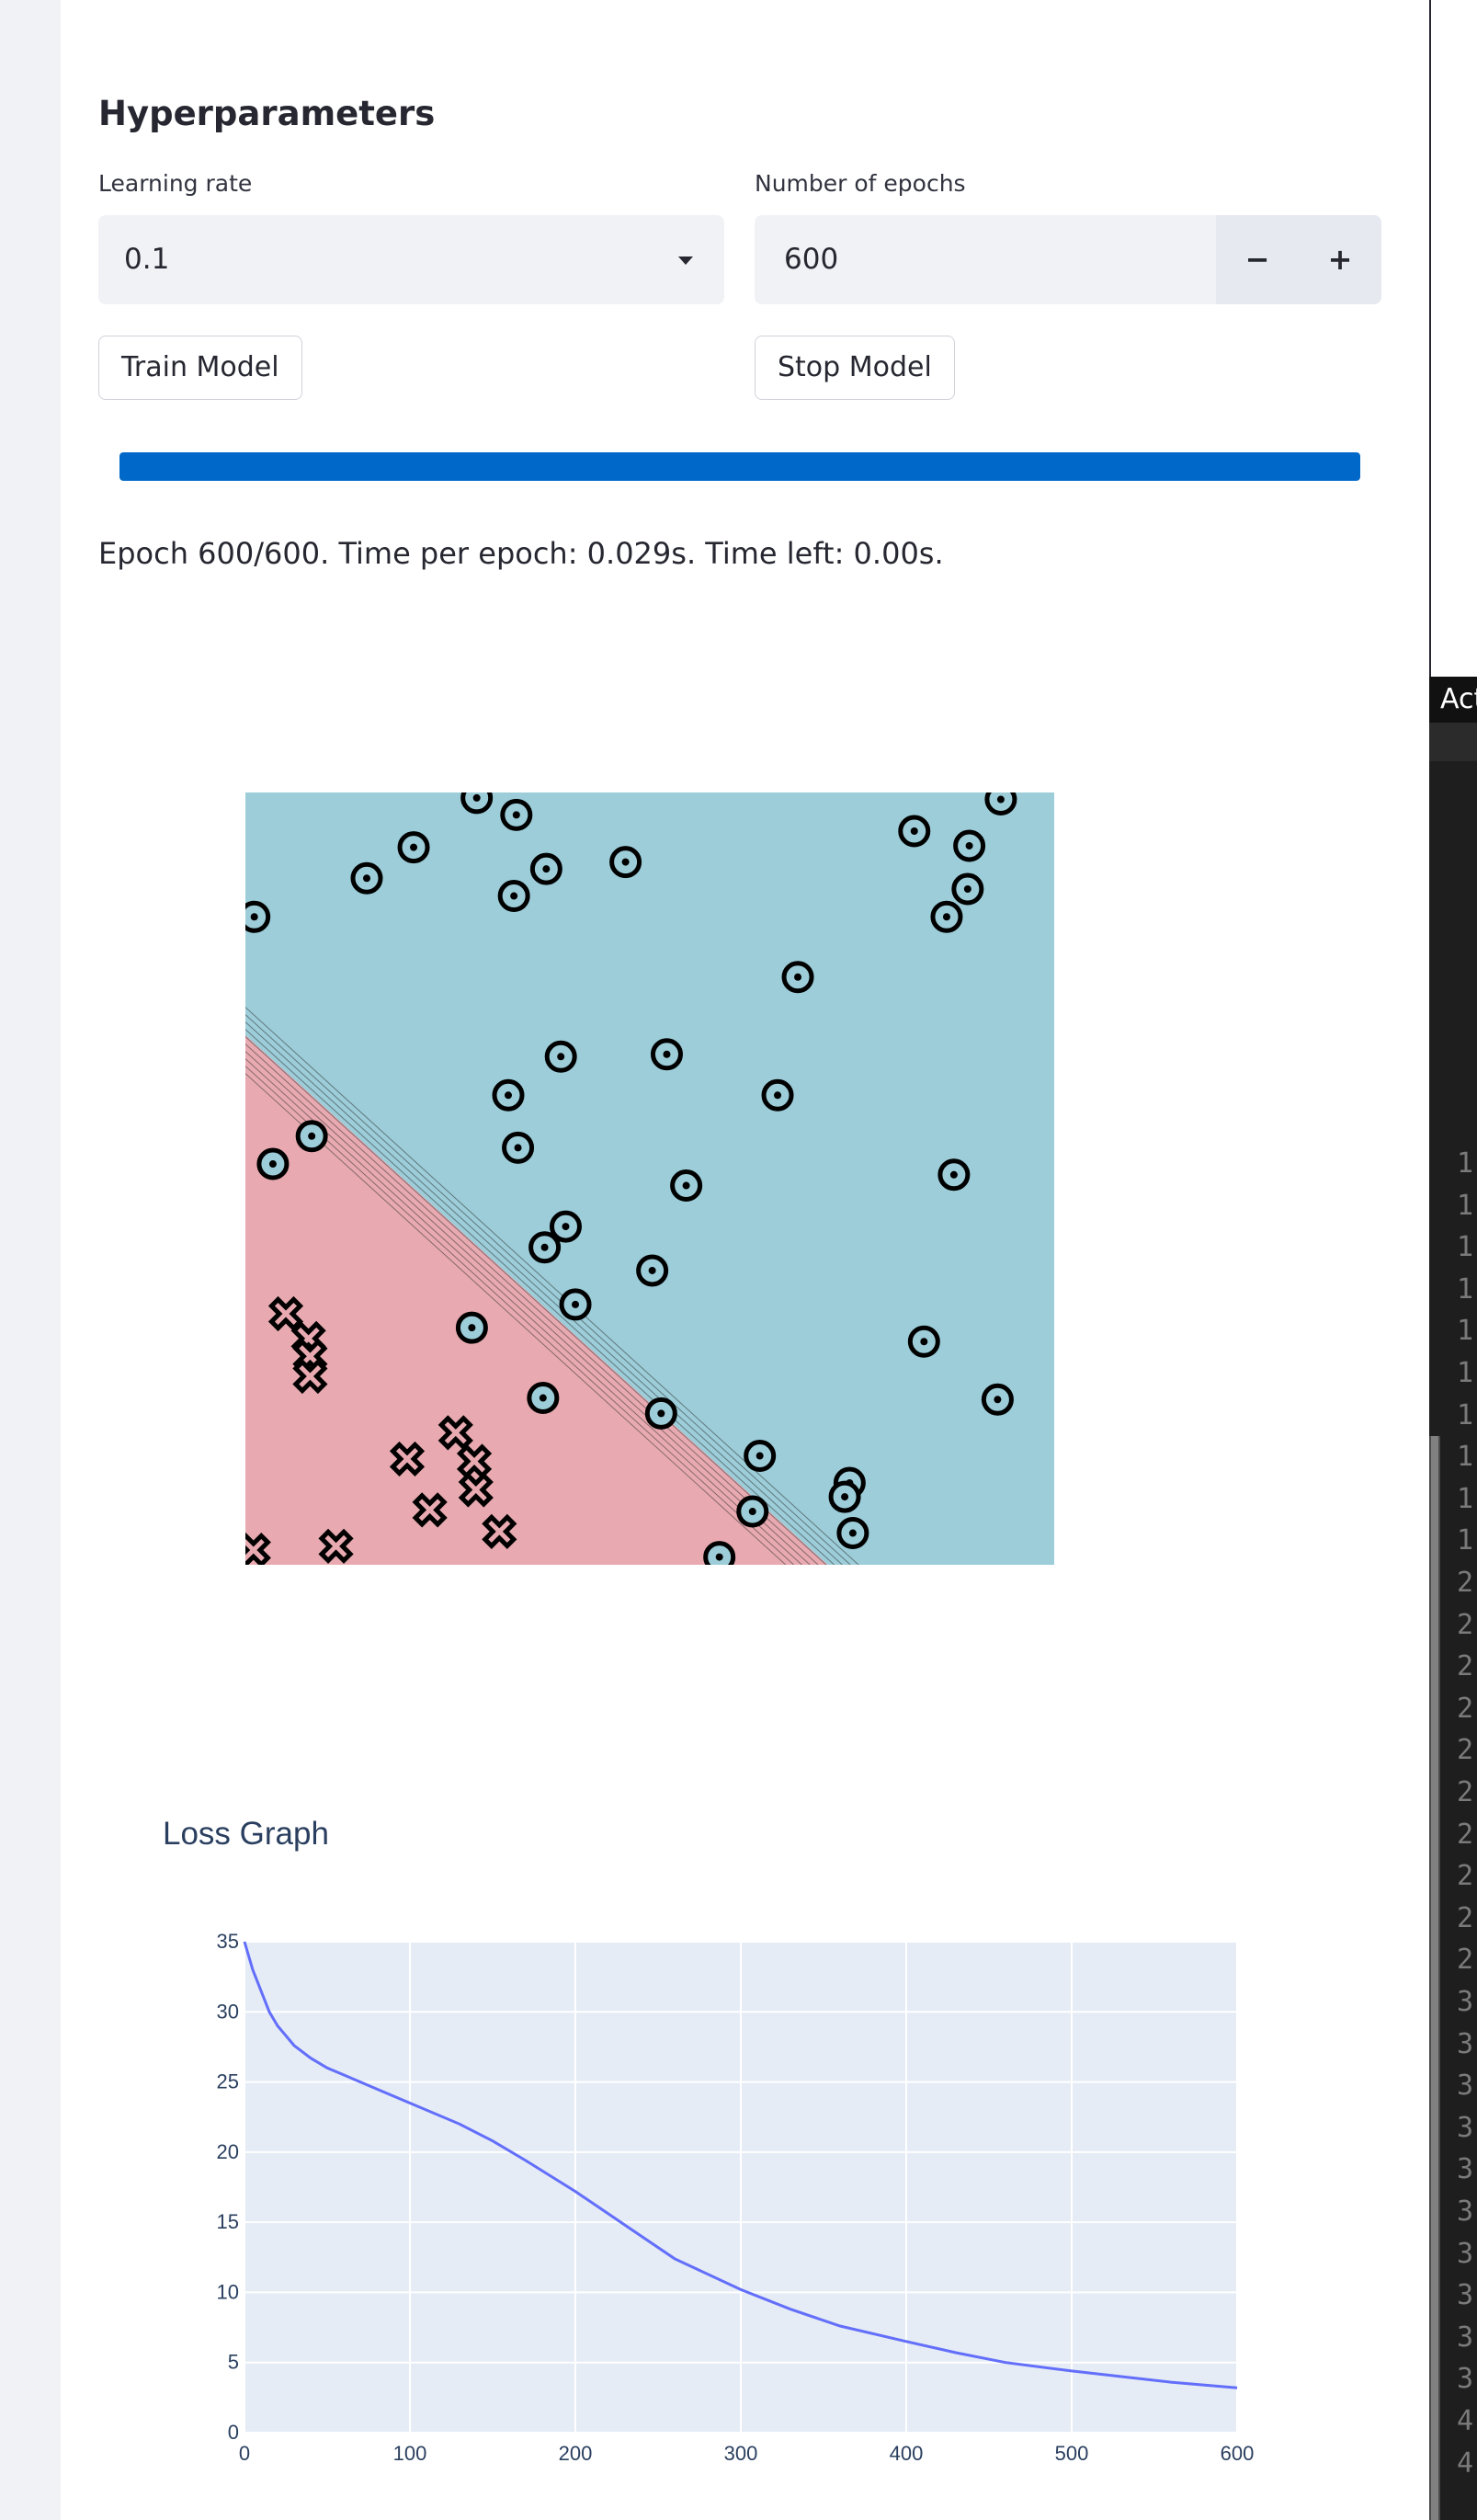  What do you see at coordinates (1453, 1598) in the screenshot?
I see `code-editor-panel: Act 1 1 1 1 1 1 1 1 1 1 2 2 2 2 2 2 2 2 2 2 3 3 3 3 3 3 3 3 3 3 4 4` at bounding box center [1453, 1598].